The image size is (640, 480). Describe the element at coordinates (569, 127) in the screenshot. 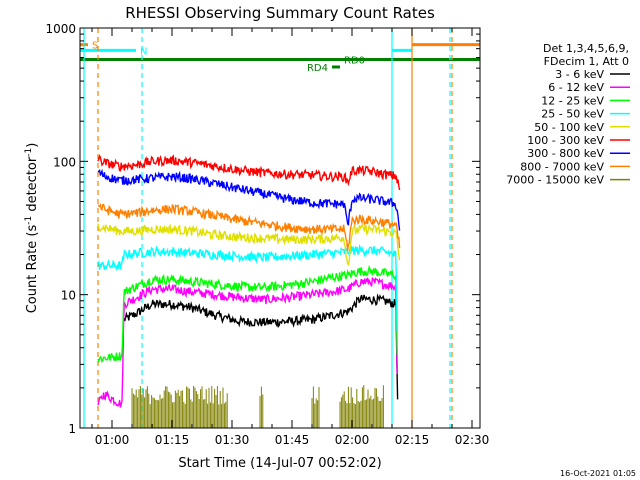

I see `legend-label: 50 - 100 keV` at that location.